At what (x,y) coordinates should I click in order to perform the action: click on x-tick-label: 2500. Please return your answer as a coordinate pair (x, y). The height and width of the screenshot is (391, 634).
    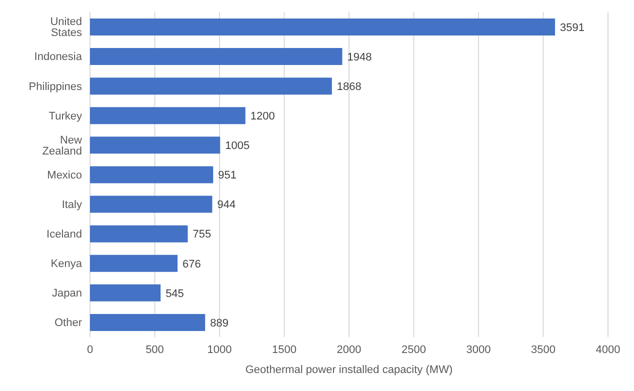
    Looking at the image, I should click on (414, 350).